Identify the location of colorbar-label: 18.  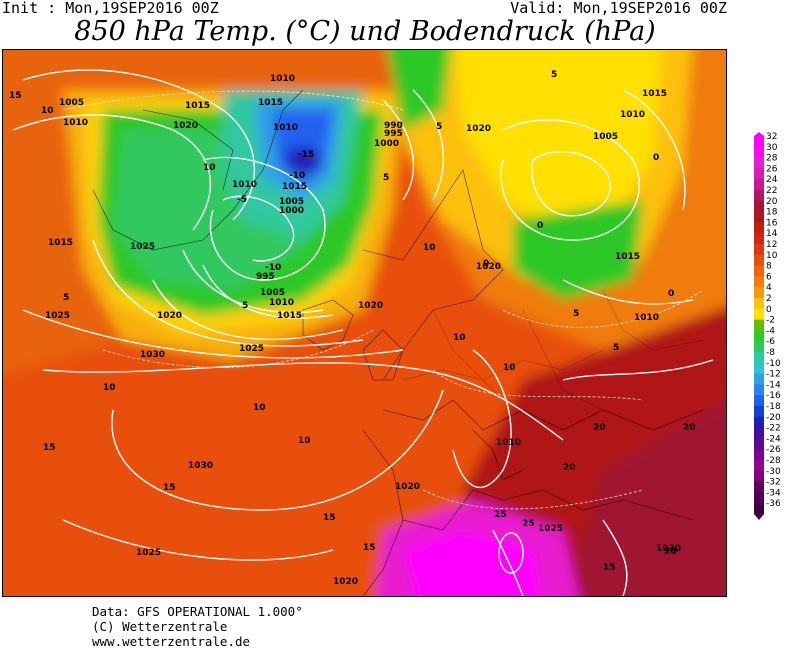
(772, 213).